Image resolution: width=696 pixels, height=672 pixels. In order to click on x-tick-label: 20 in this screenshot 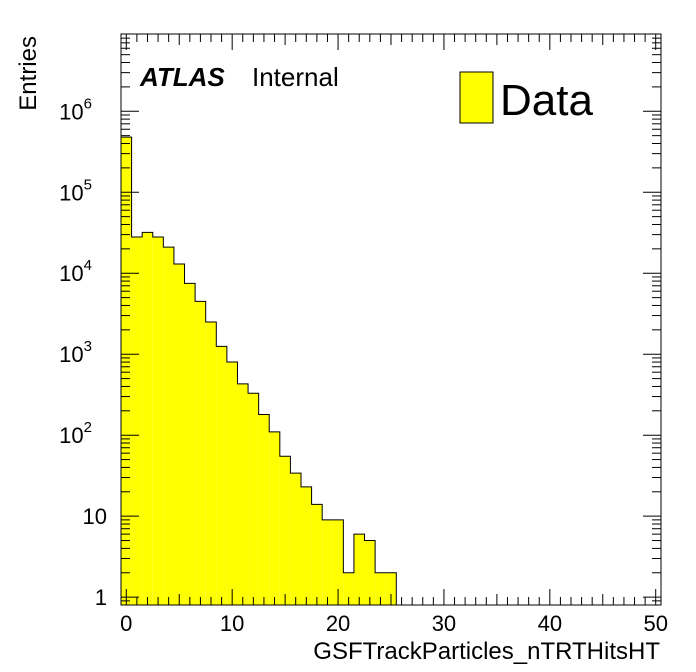, I will do `click(338, 623)`.